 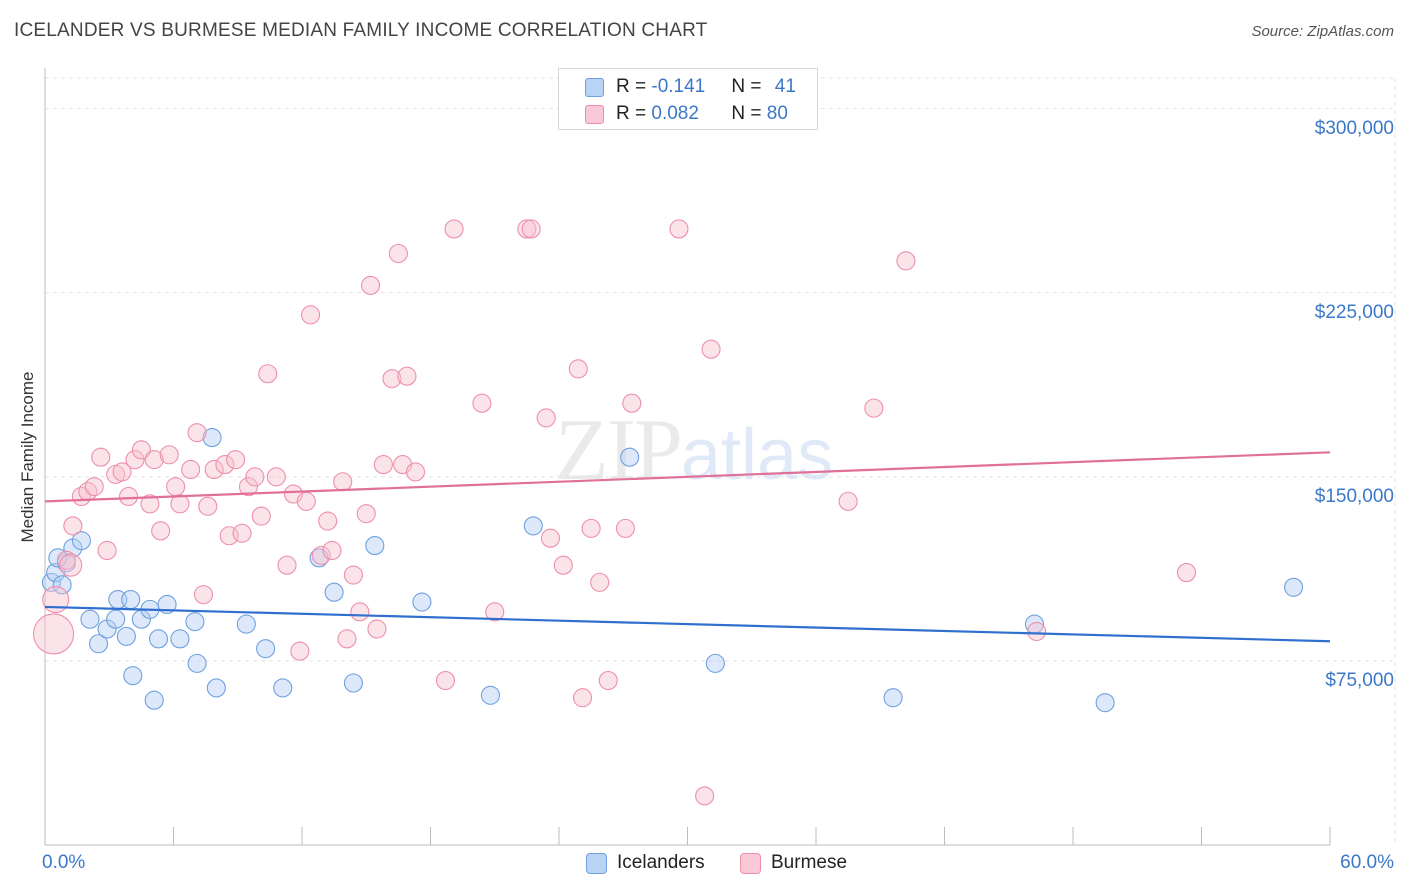 What do you see at coordinates (27, 457) in the screenshot?
I see `y-axis-label: Median Family Income` at bounding box center [27, 457].